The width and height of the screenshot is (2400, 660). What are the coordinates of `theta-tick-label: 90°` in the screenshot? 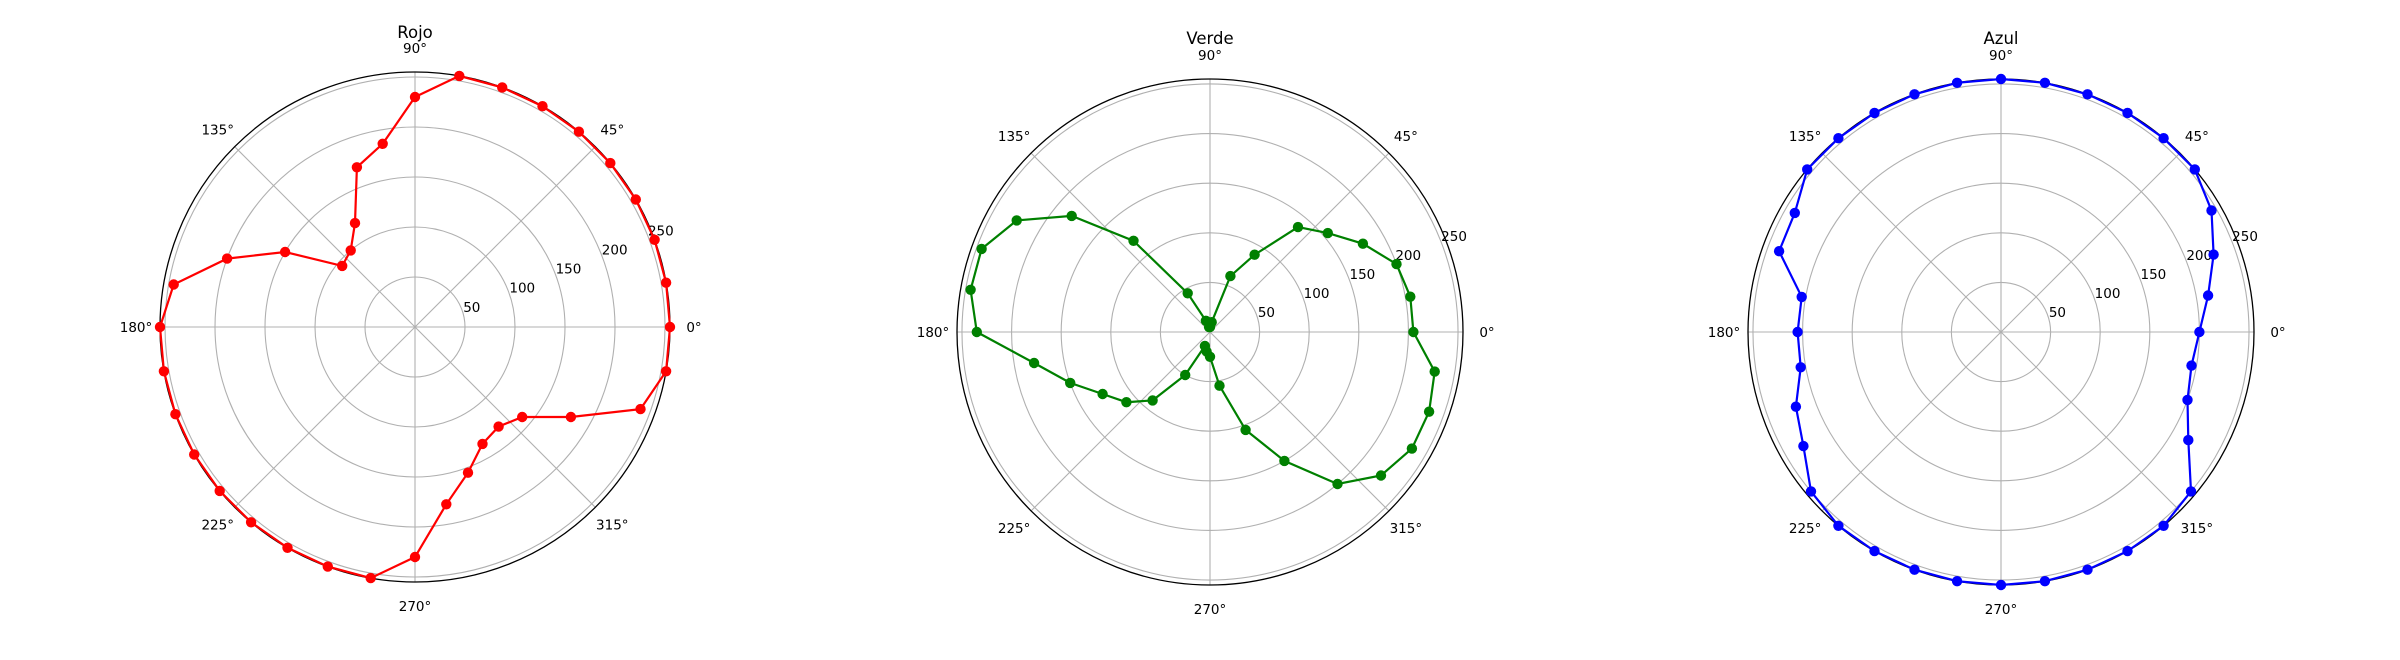 It's located at (415, 49).